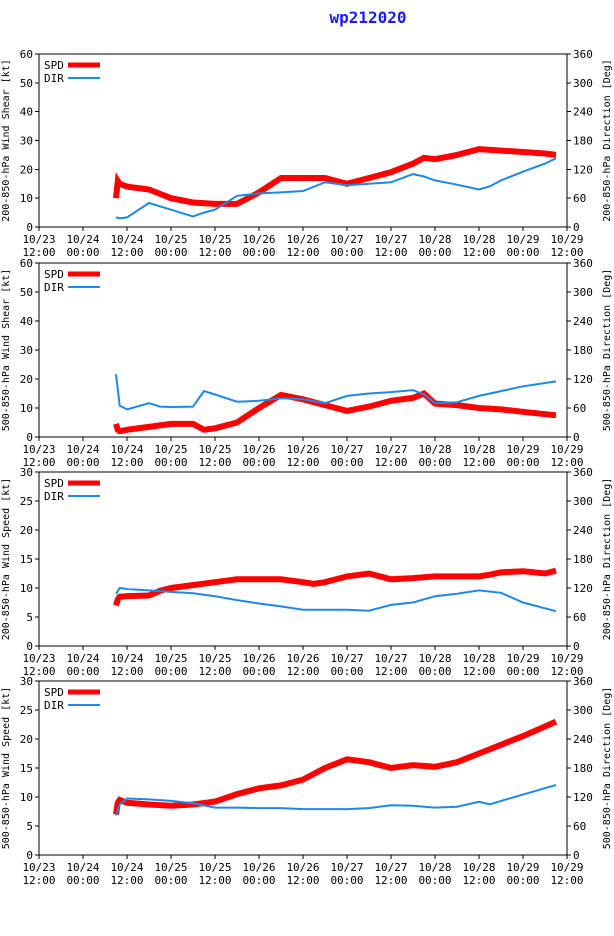 The image size is (614, 936). I want to click on legend-label-dir: DIR, so click(54, 705).